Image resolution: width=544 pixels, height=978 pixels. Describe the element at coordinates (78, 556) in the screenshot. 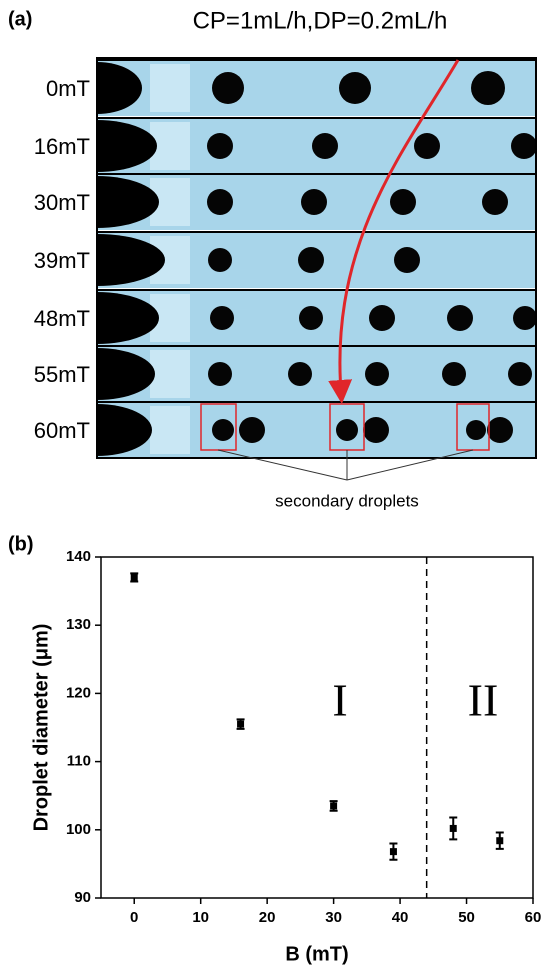

I see `y-tick-label: 140` at that location.